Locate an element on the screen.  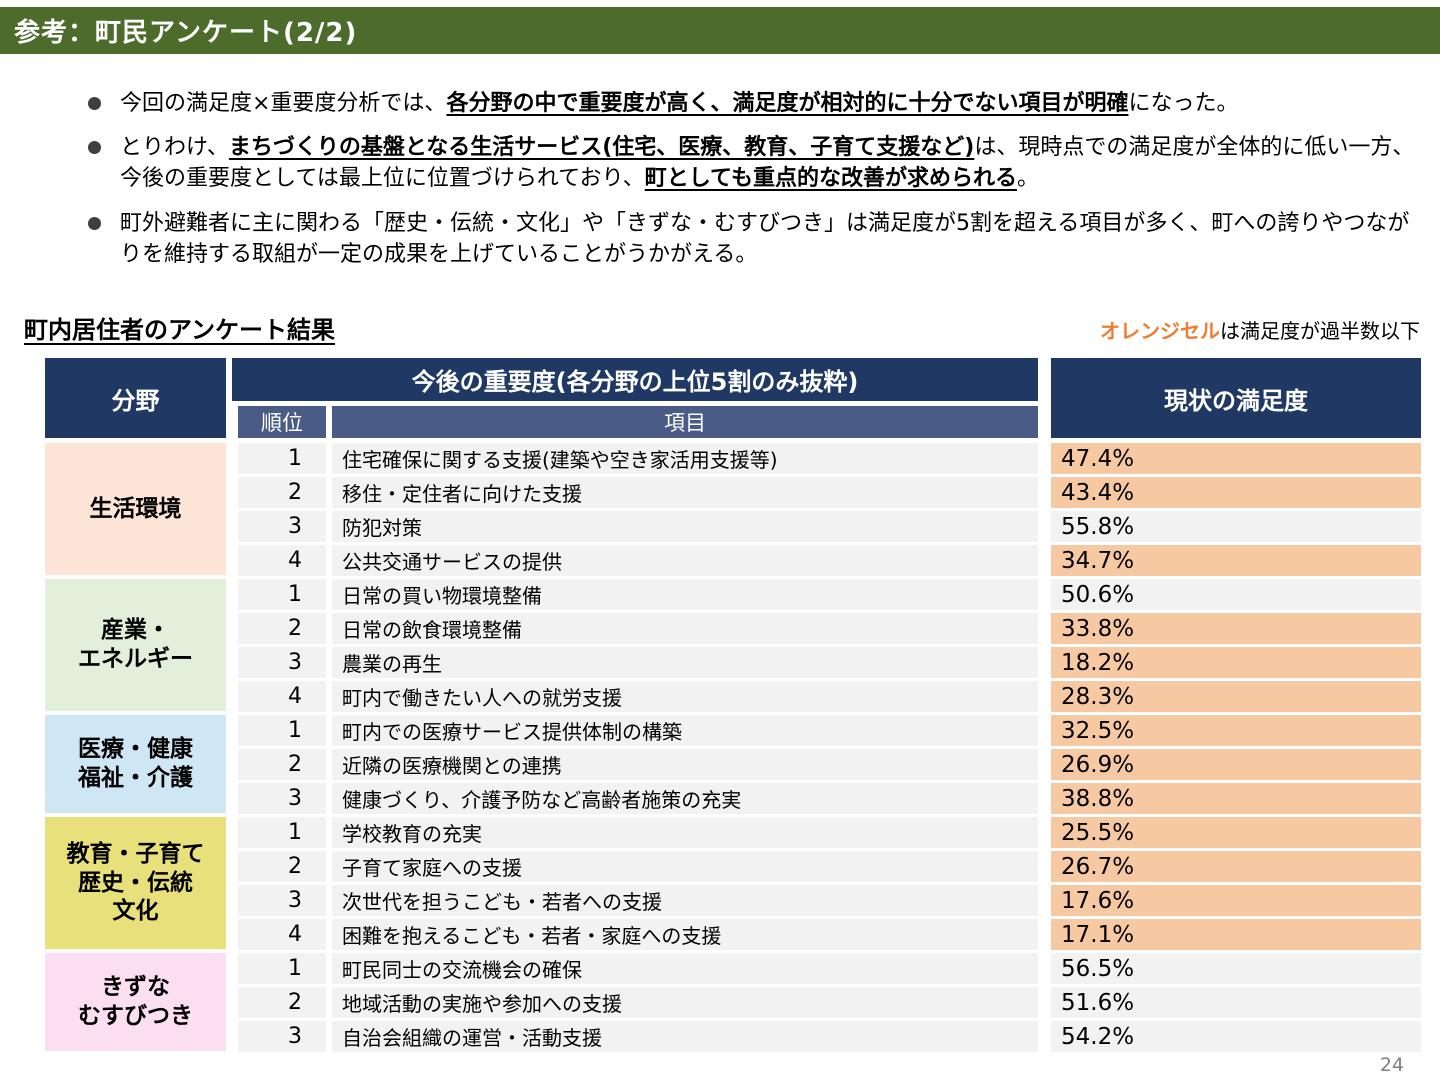
item-cell: 町民同士の交流機会の確保 is located at coordinates (685, 970).